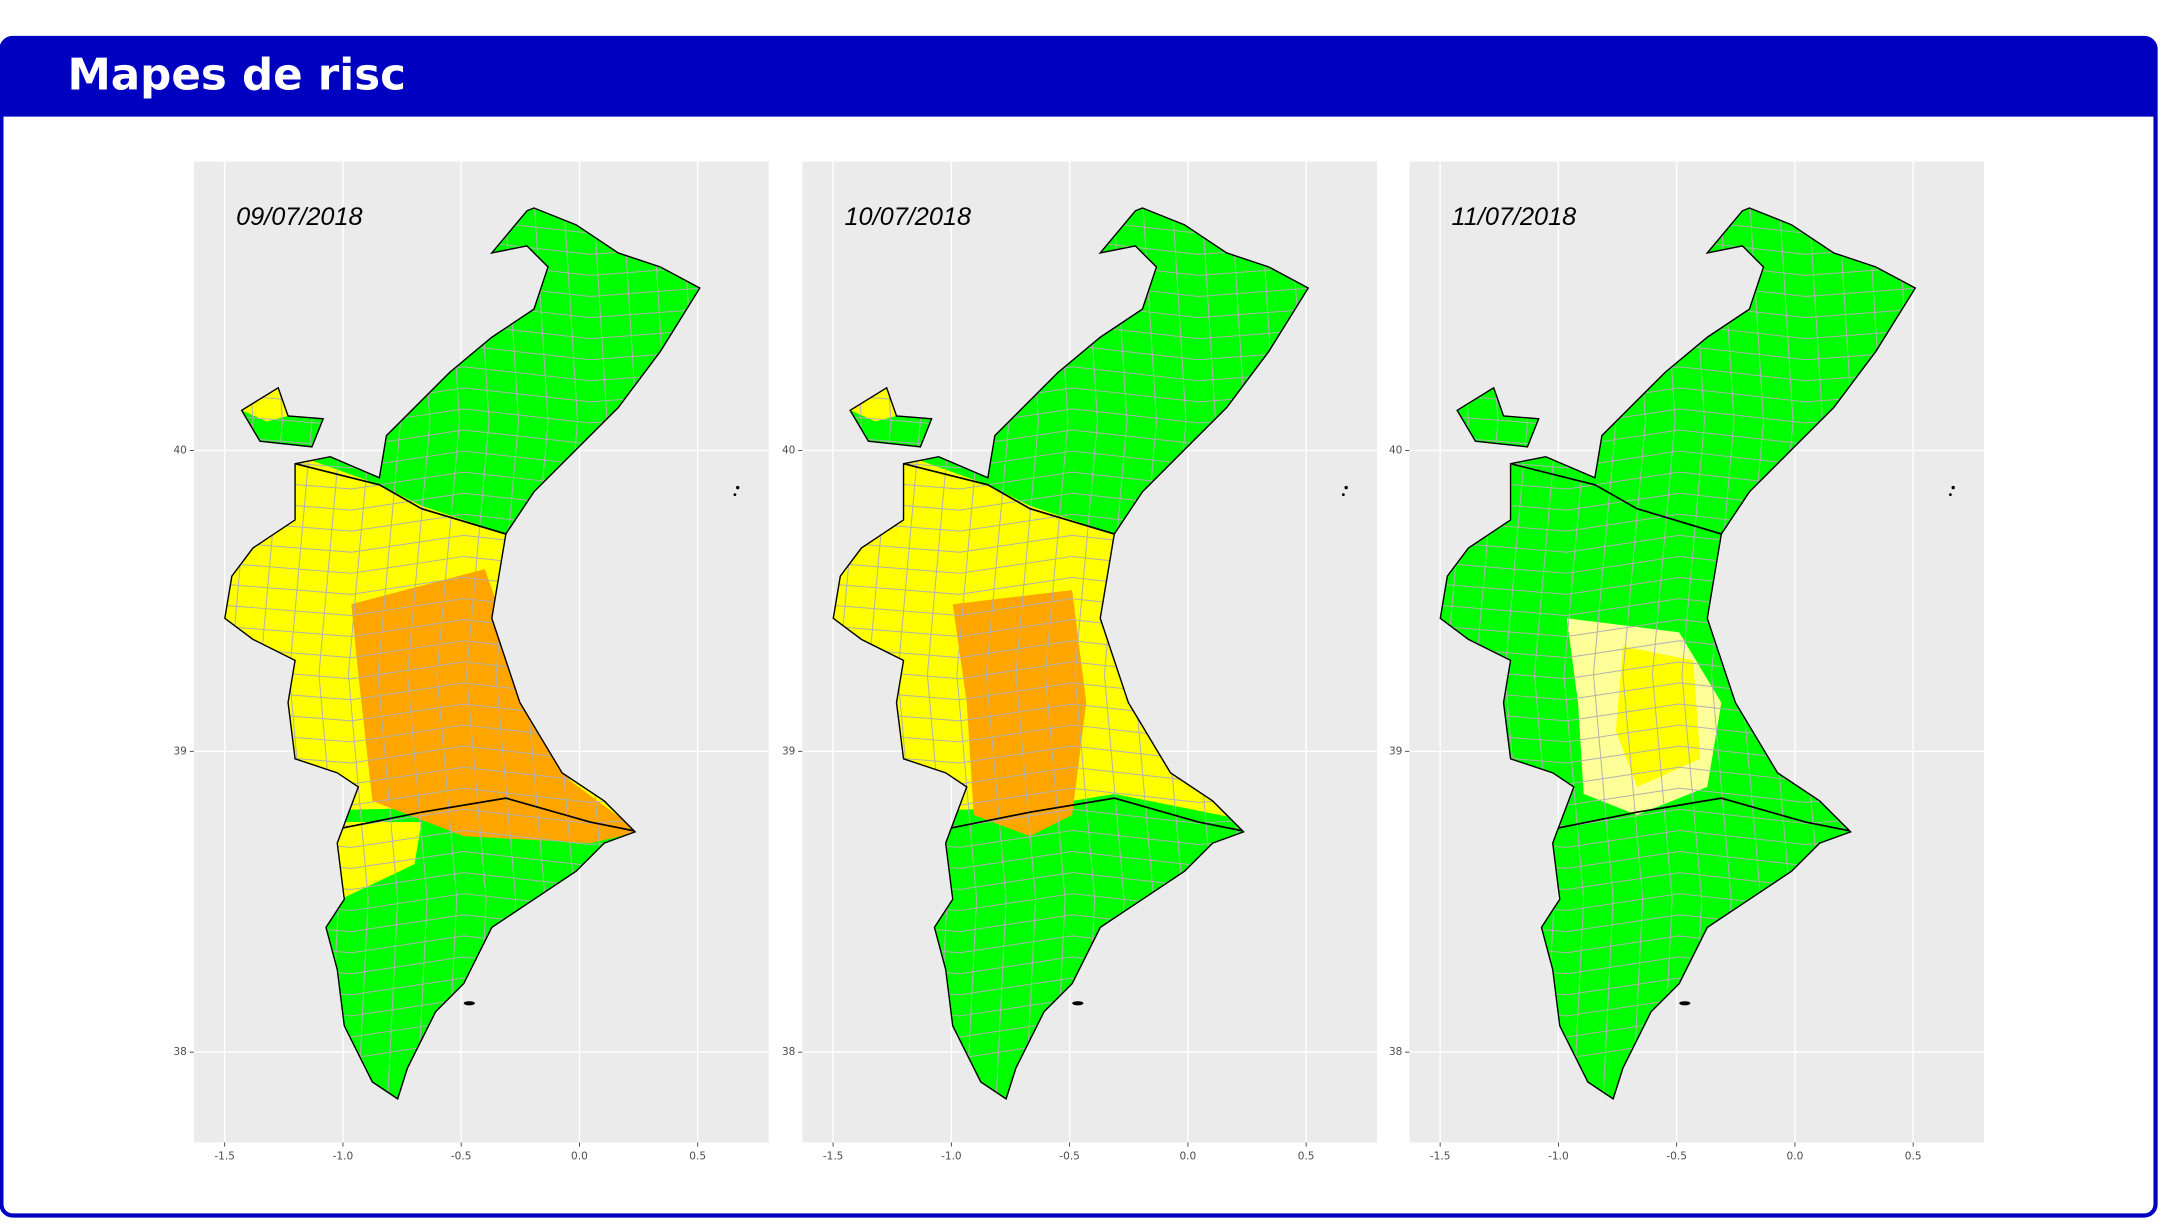 The width and height of the screenshot is (2171, 1227). I want to click on header-bar, so click(1078, 77).